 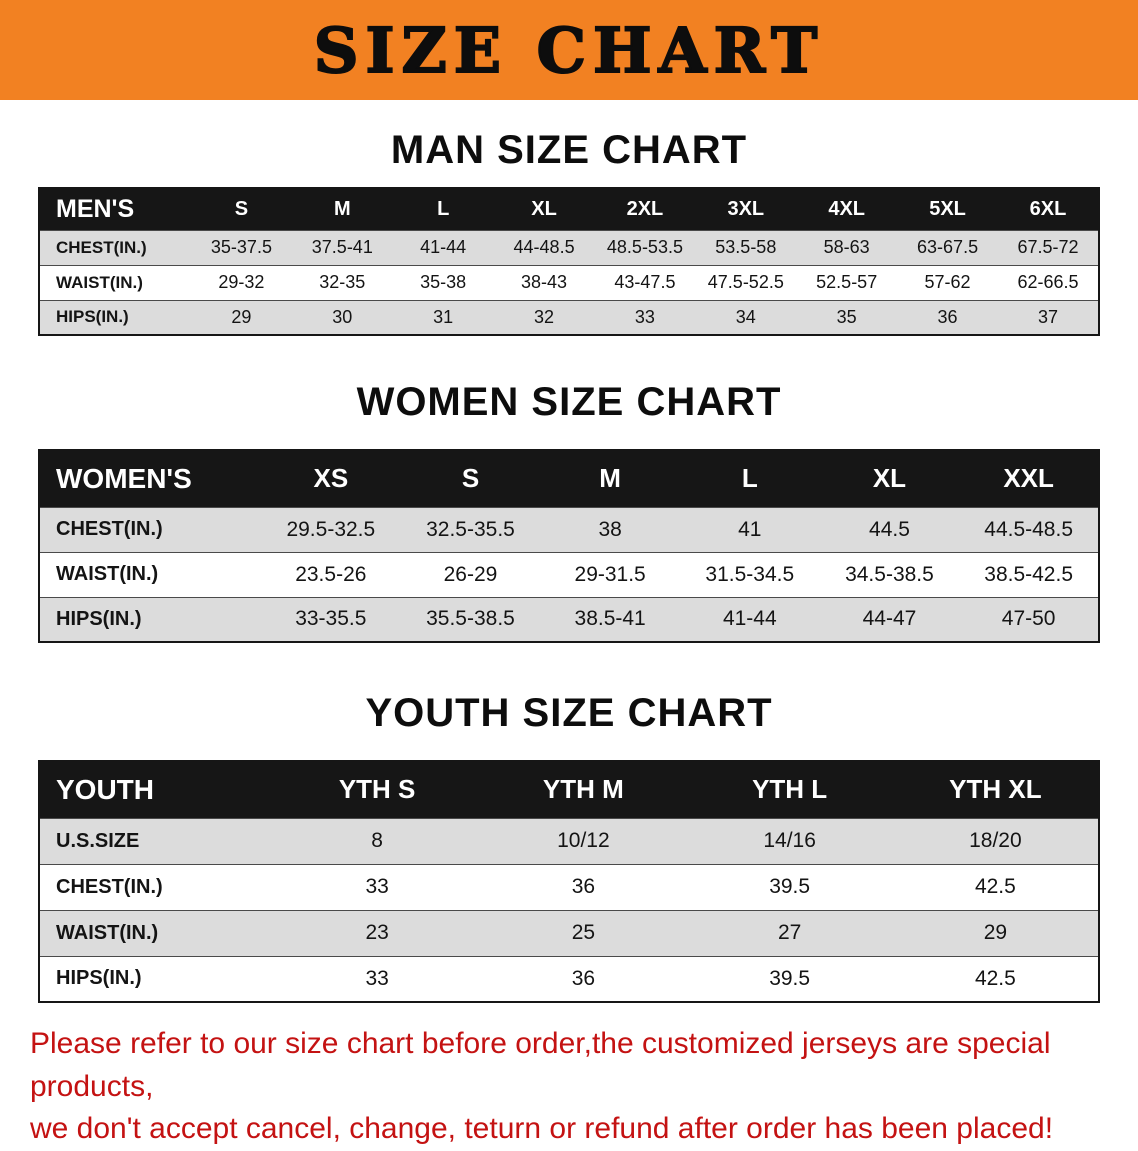 What do you see at coordinates (342, 282) in the screenshot?
I see `table-cell: 32-35` at bounding box center [342, 282].